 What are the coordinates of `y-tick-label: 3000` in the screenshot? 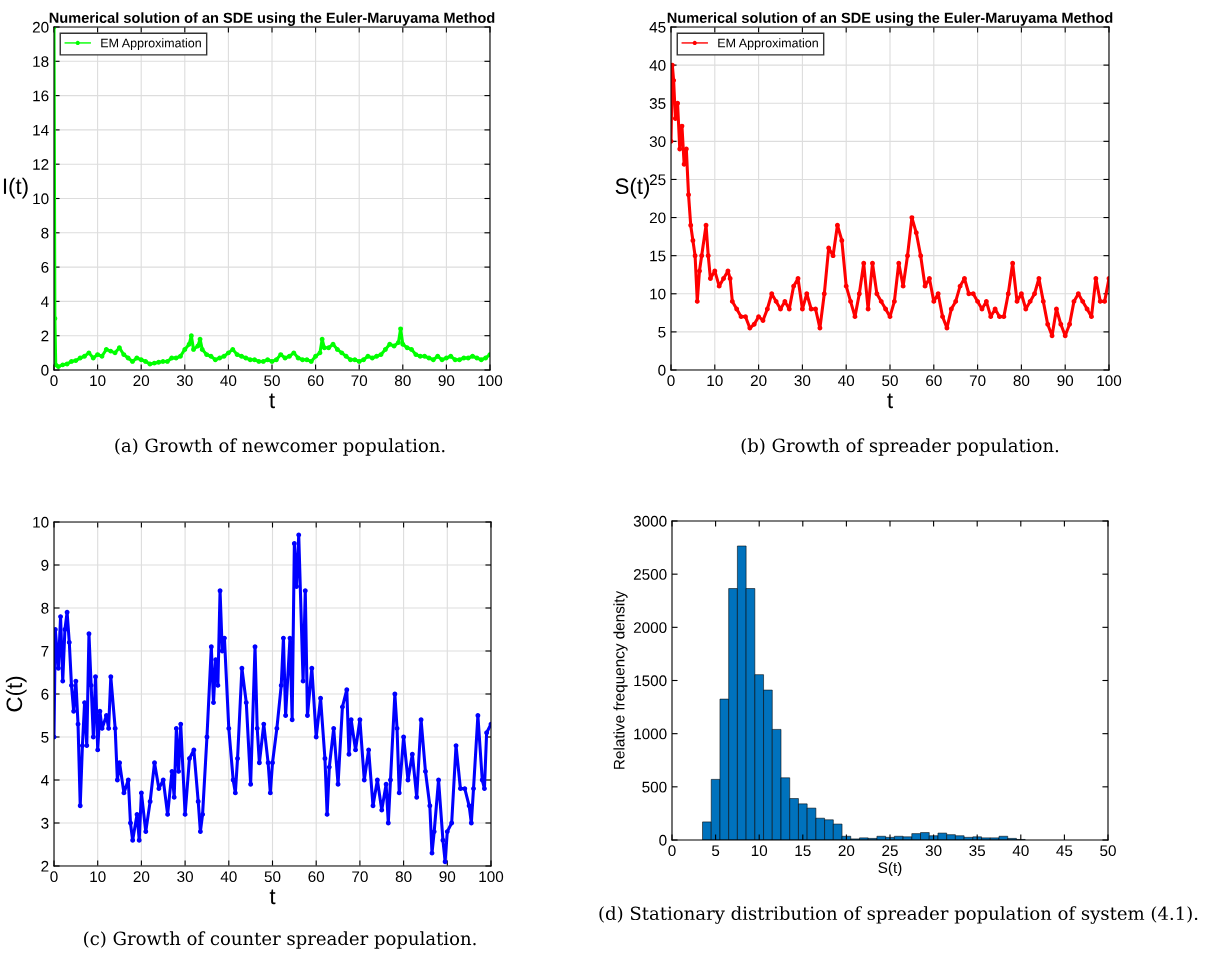 It's located at (650, 521).